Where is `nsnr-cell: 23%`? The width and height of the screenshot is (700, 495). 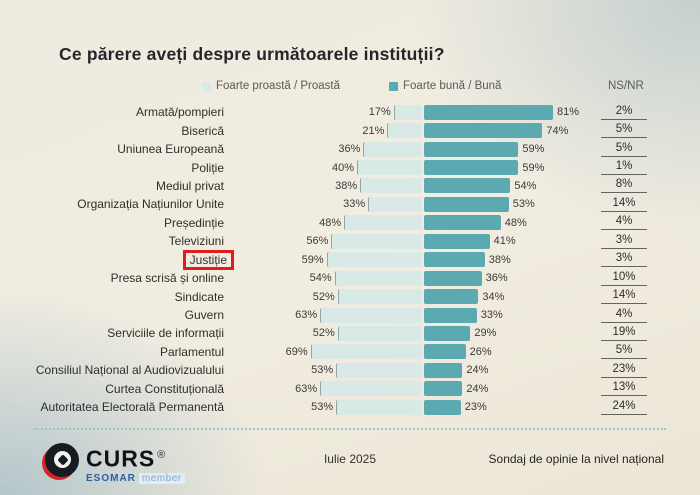 nsnr-cell: 23% is located at coordinates (624, 370).